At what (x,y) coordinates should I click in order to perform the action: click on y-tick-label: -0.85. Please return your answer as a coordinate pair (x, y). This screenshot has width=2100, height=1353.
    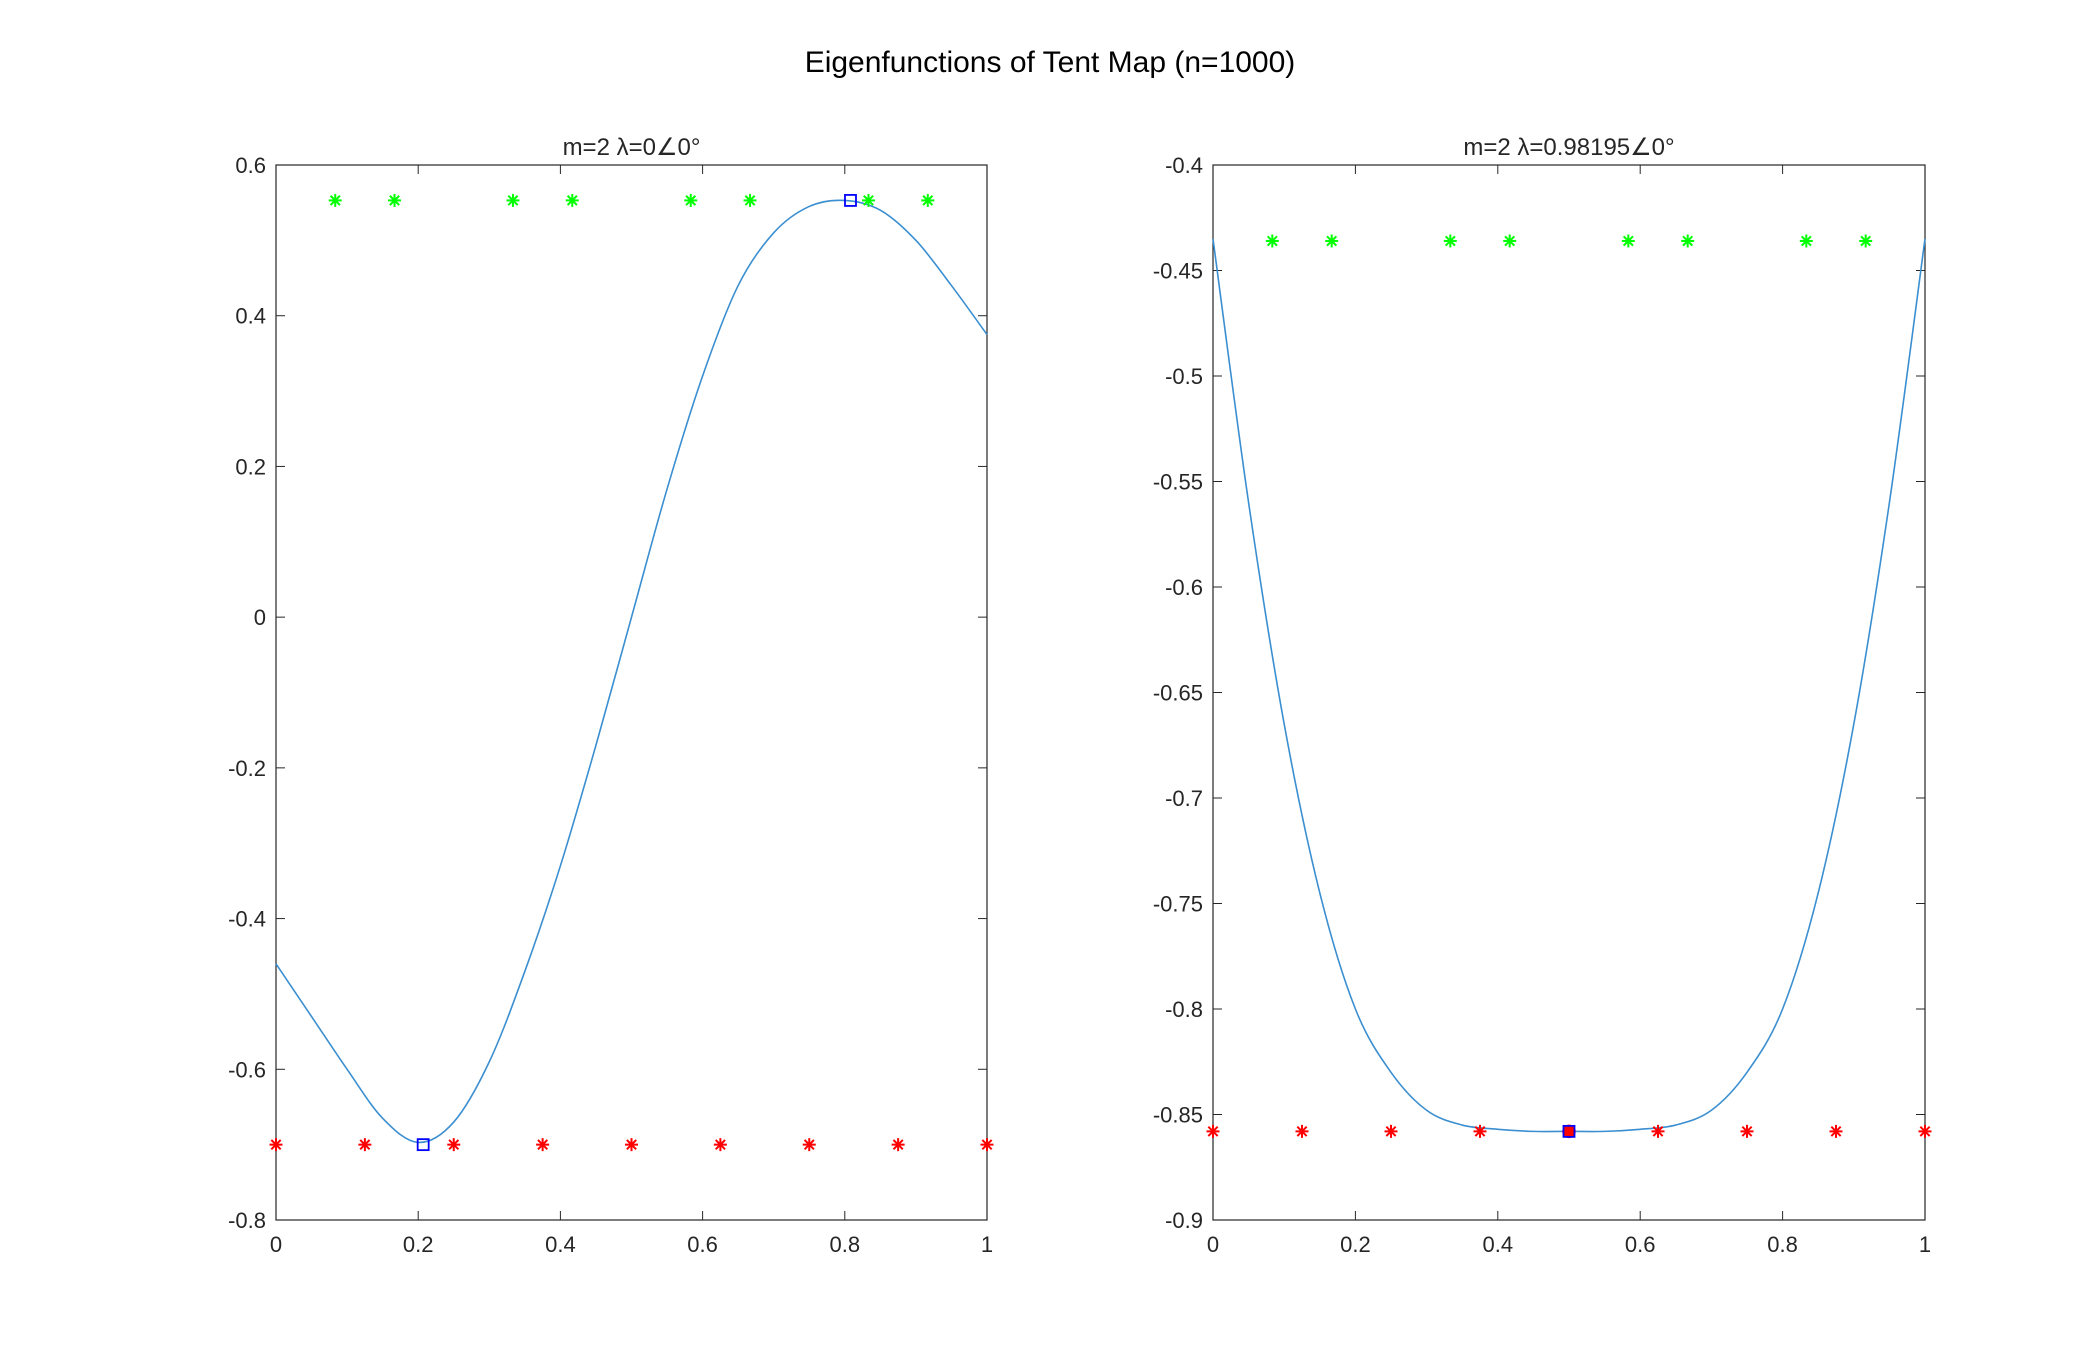
    Looking at the image, I should click on (1178, 1115).